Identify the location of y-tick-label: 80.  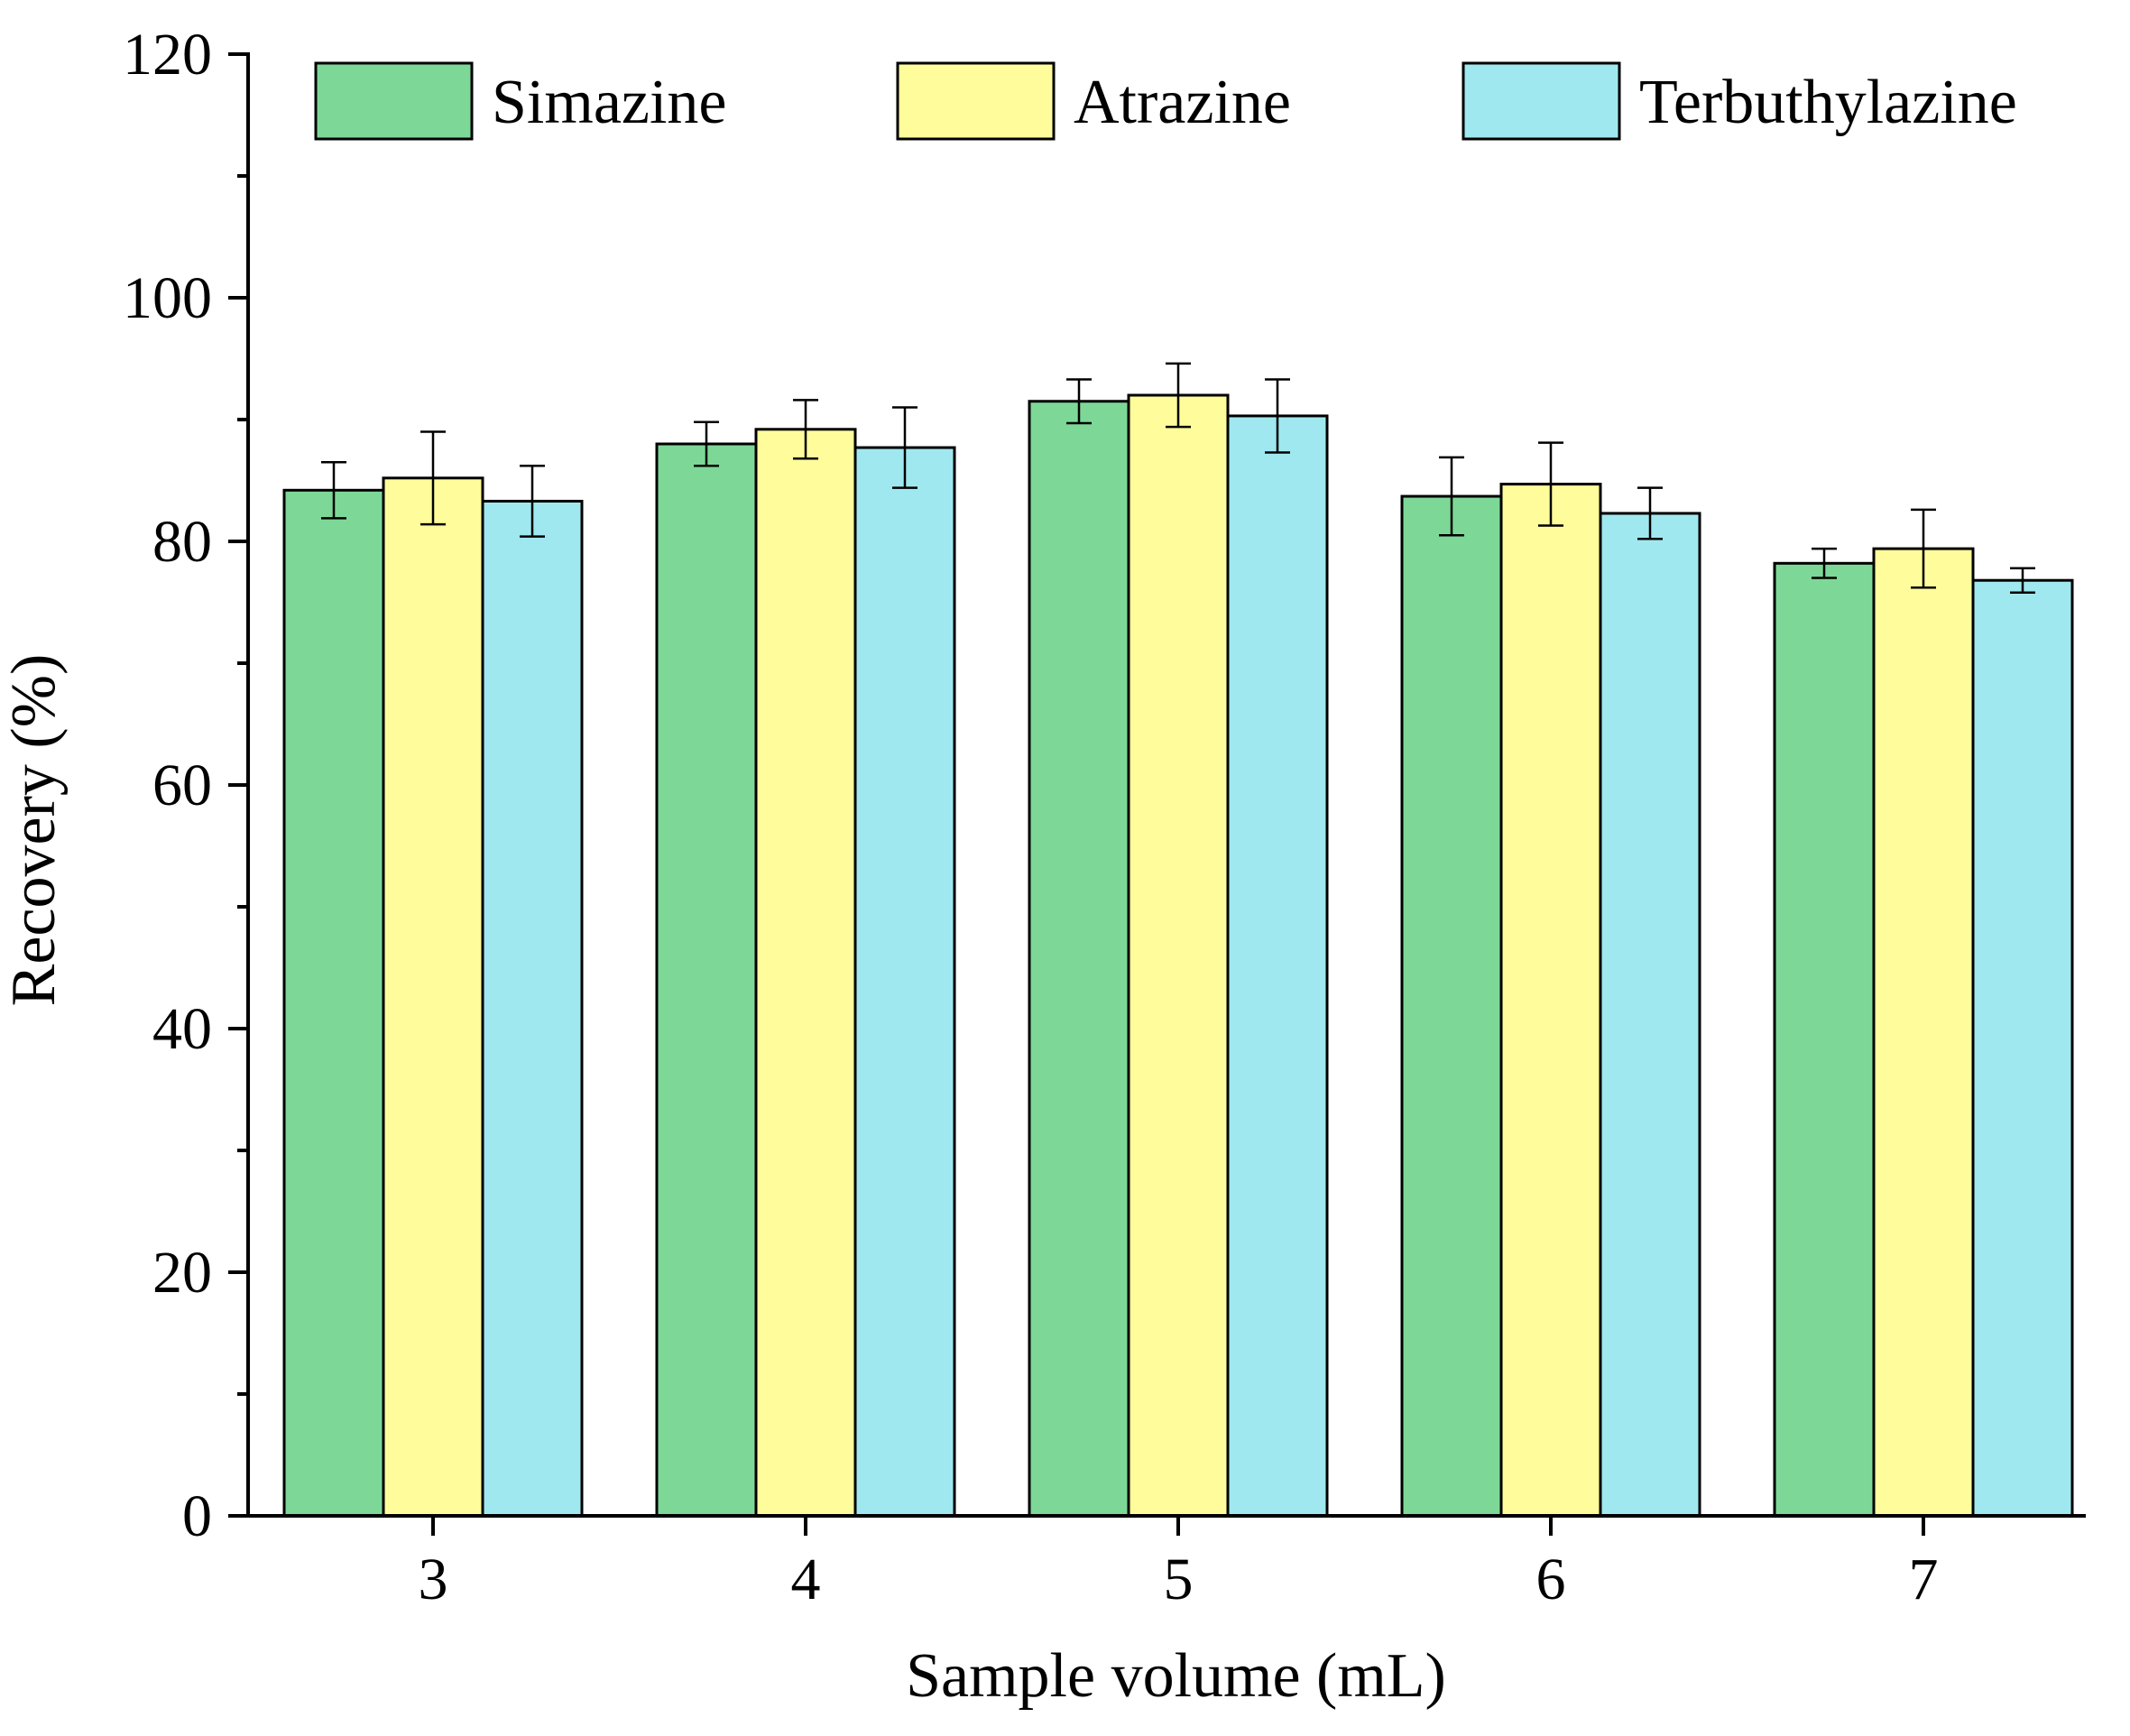
(182, 542).